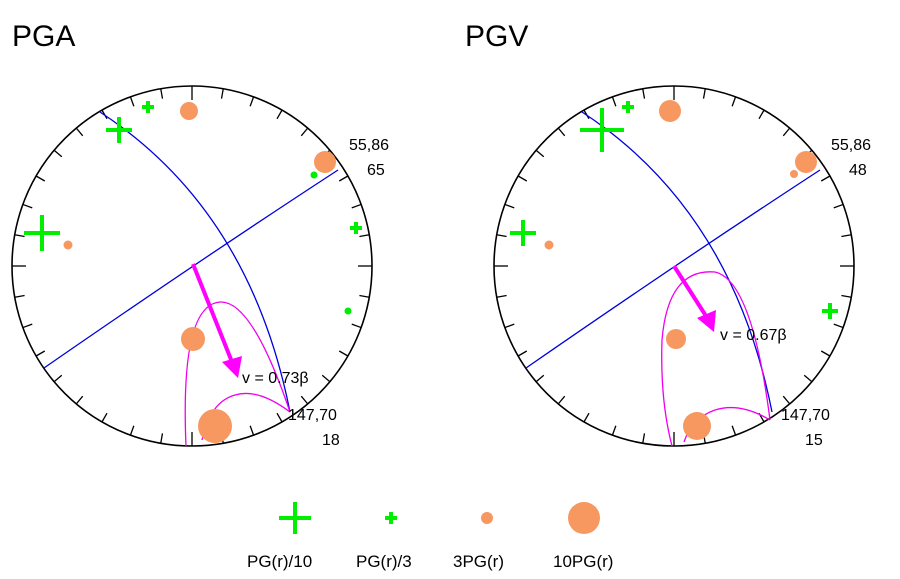 This screenshot has height=579, width=900. What do you see at coordinates (331, 440) in the screenshot?
I see `plane2-value: 18` at bounding box center [331, 440].